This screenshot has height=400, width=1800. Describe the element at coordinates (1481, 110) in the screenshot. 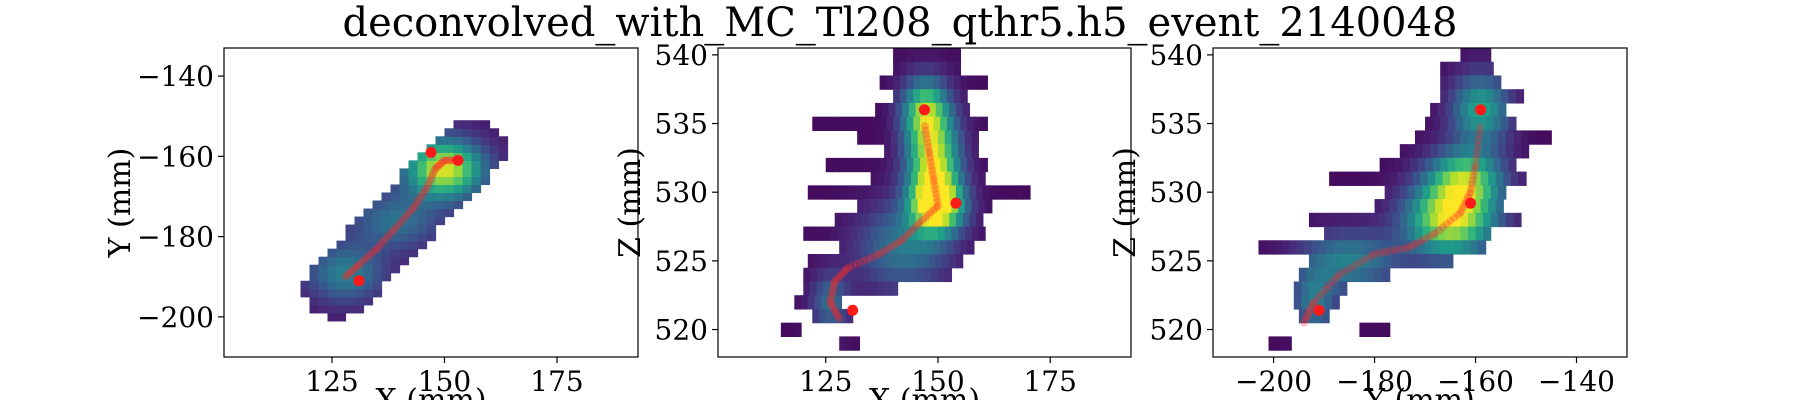

I see `extreme-point` at that location.